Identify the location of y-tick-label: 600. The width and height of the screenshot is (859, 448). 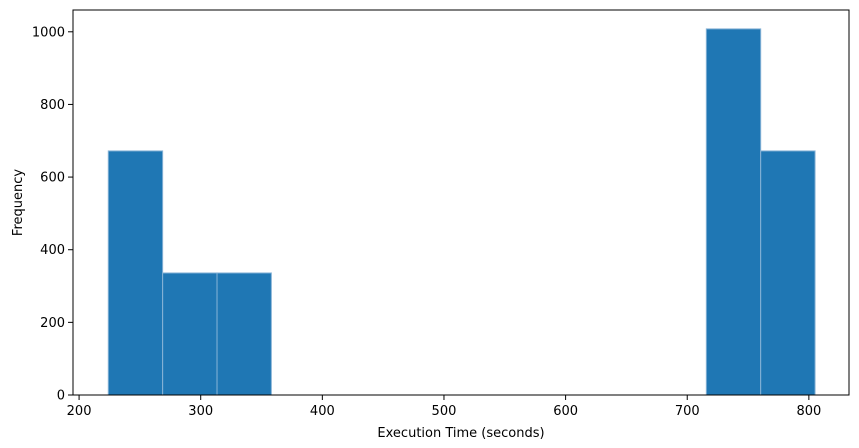
(52, 178).